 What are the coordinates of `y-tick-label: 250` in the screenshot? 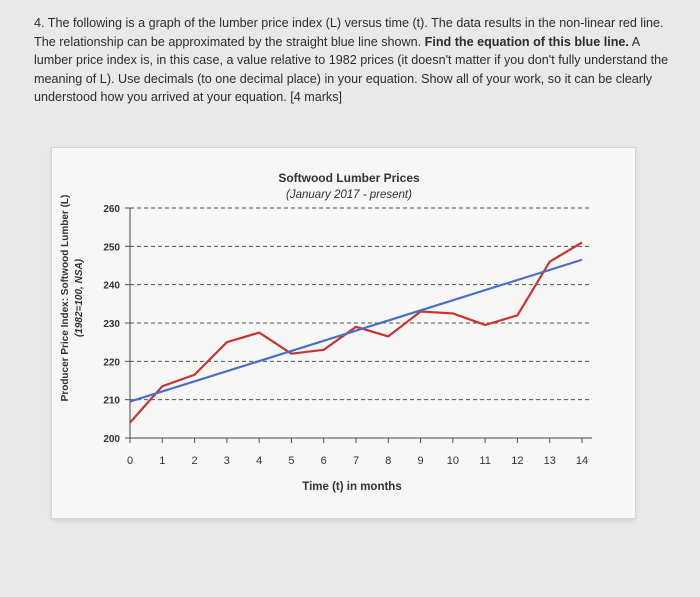 It's located at (111, 247).